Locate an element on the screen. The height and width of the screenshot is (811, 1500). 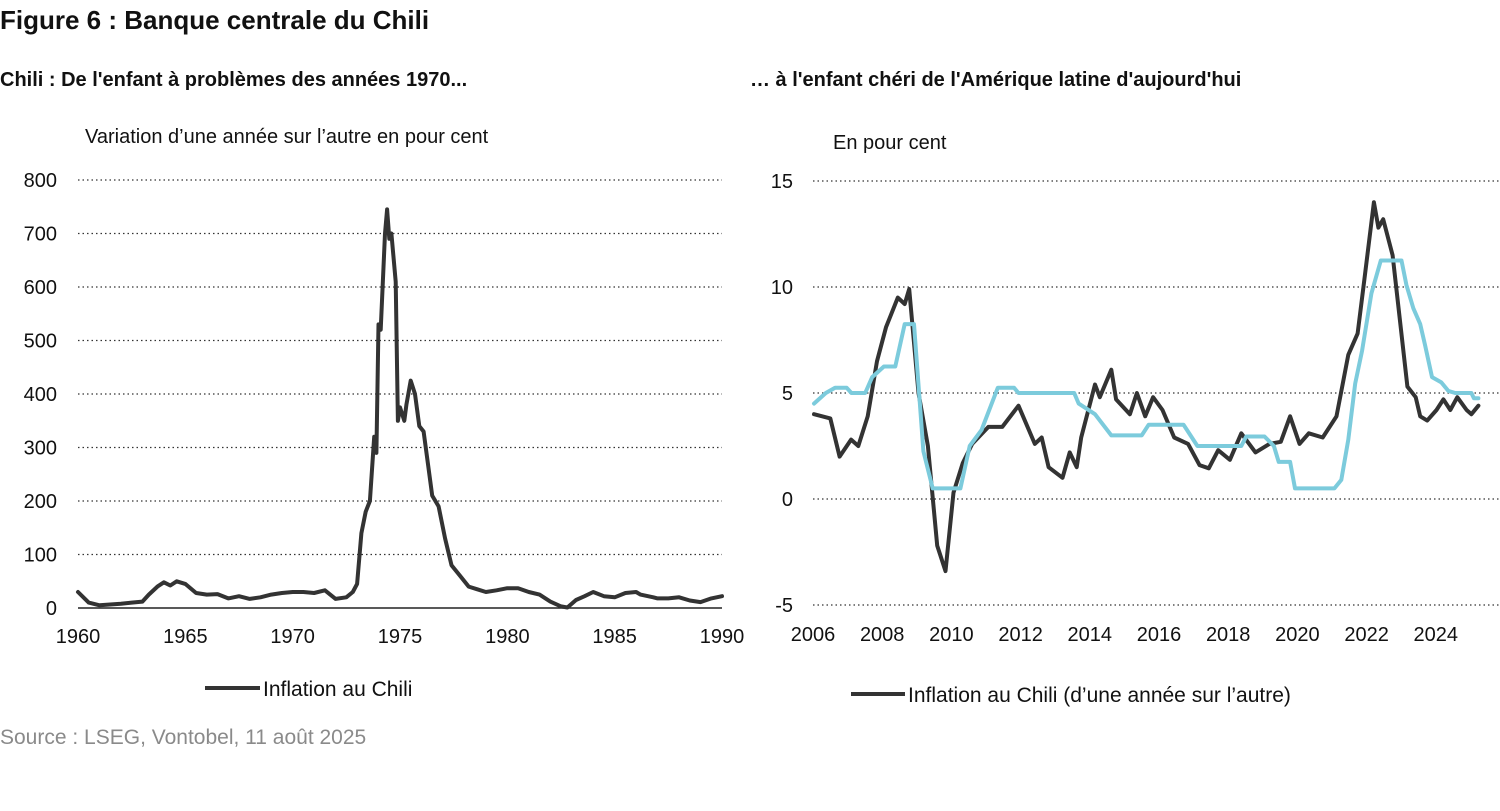
x-tick-label: 1960 is located at coordinates (78, 637).